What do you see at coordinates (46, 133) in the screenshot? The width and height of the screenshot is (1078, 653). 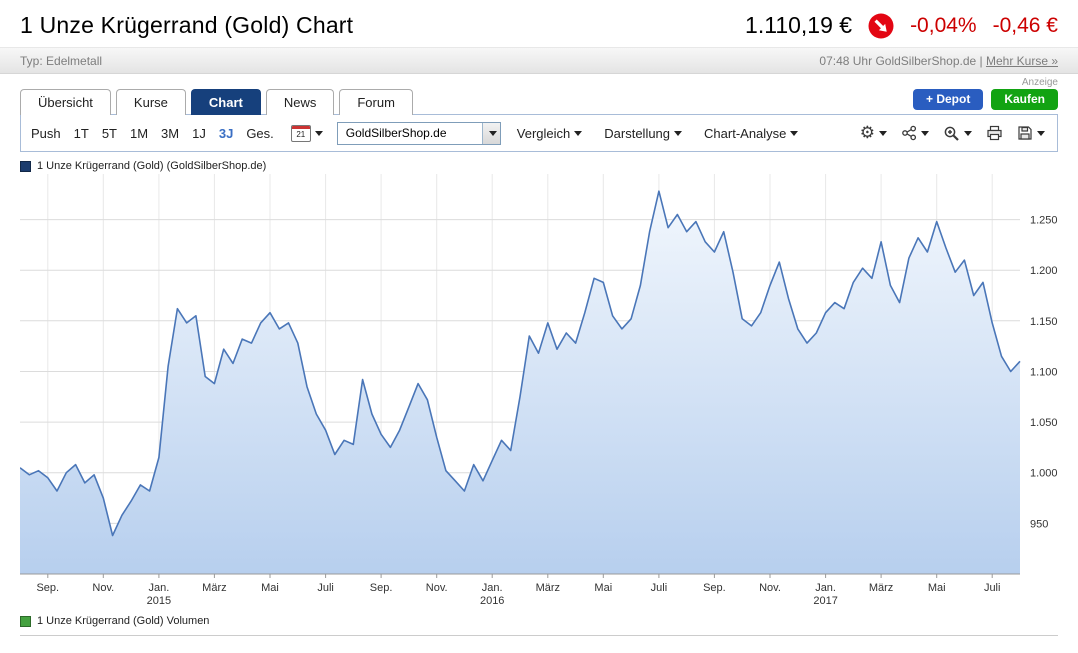 I see `range-push: Push` at bounding box center [46, 133].